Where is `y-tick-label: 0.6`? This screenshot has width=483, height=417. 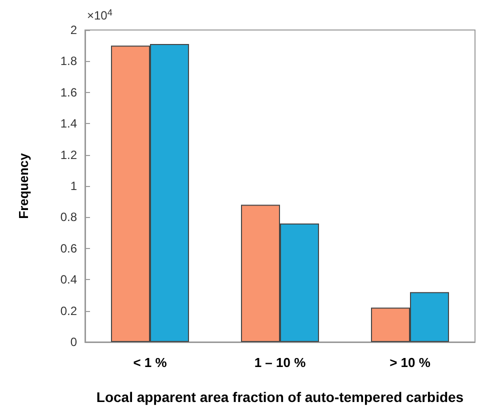 y-tick-label: 0.6 is located at coordinates (69, 248).